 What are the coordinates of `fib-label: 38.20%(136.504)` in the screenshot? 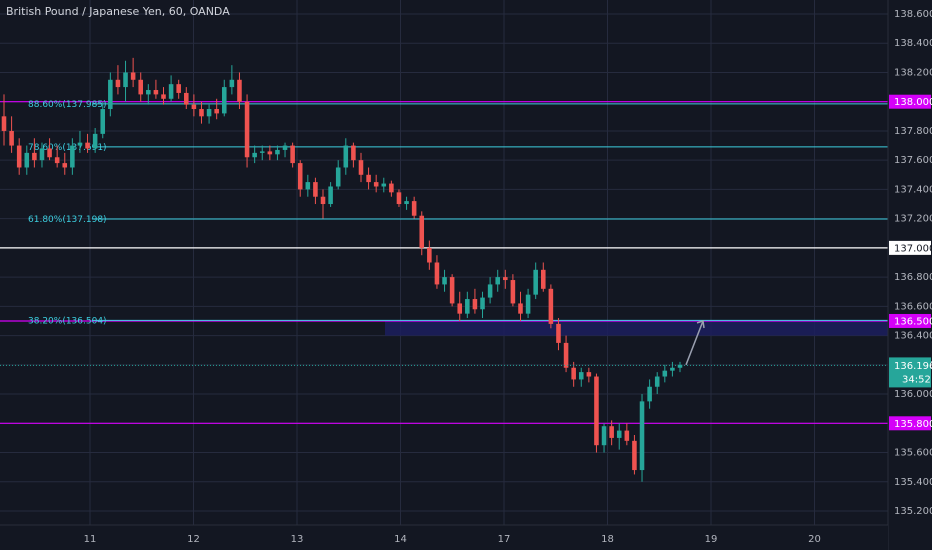 It's located at (67, 321).